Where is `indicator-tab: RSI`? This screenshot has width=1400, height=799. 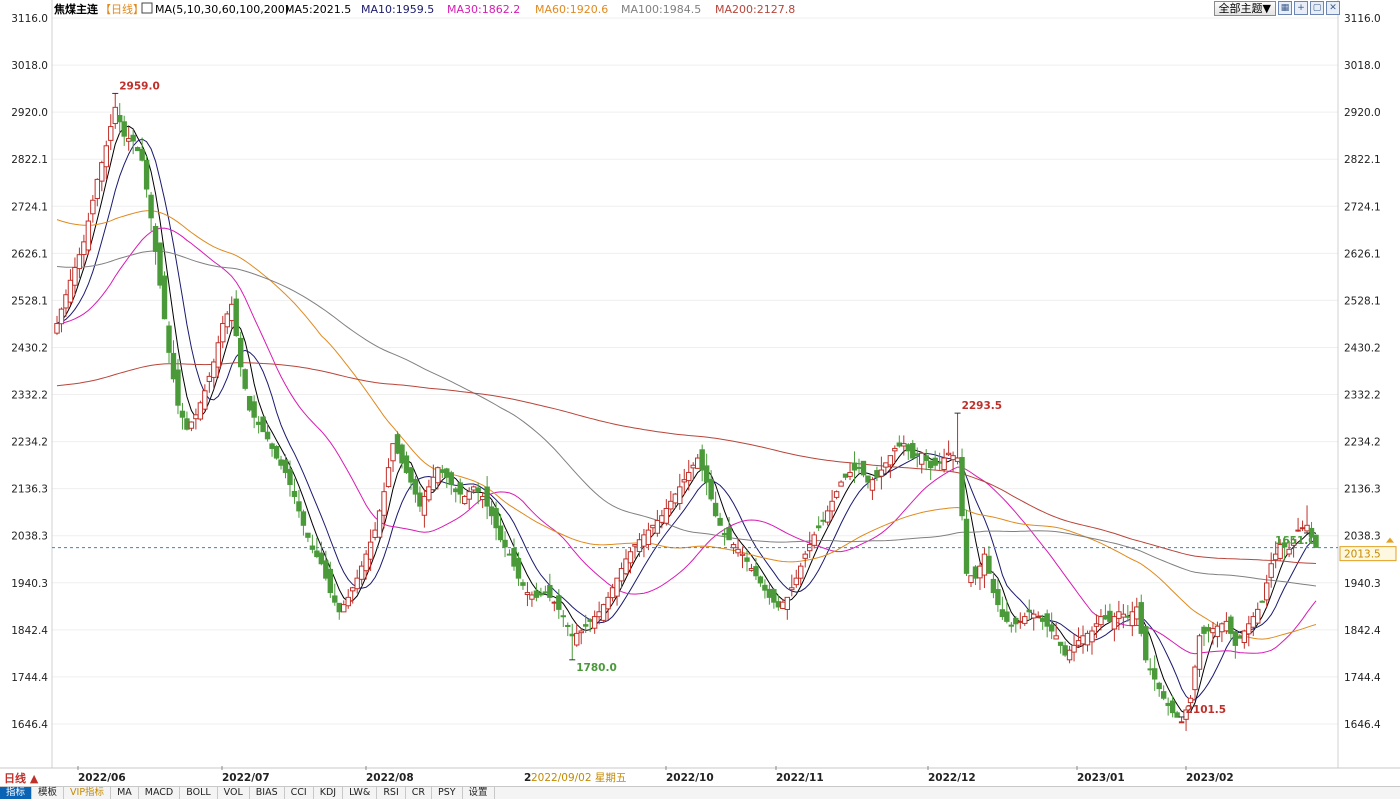
indicator-tab: RSI is located at coordinates (391, 793).